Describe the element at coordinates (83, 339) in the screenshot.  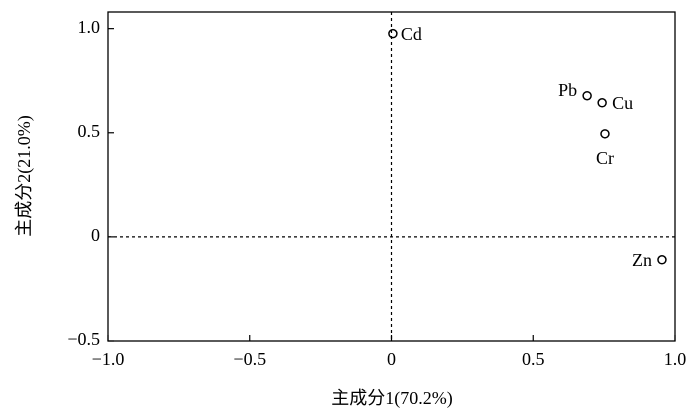
I see `y-tick-label: −0.5` at that location.